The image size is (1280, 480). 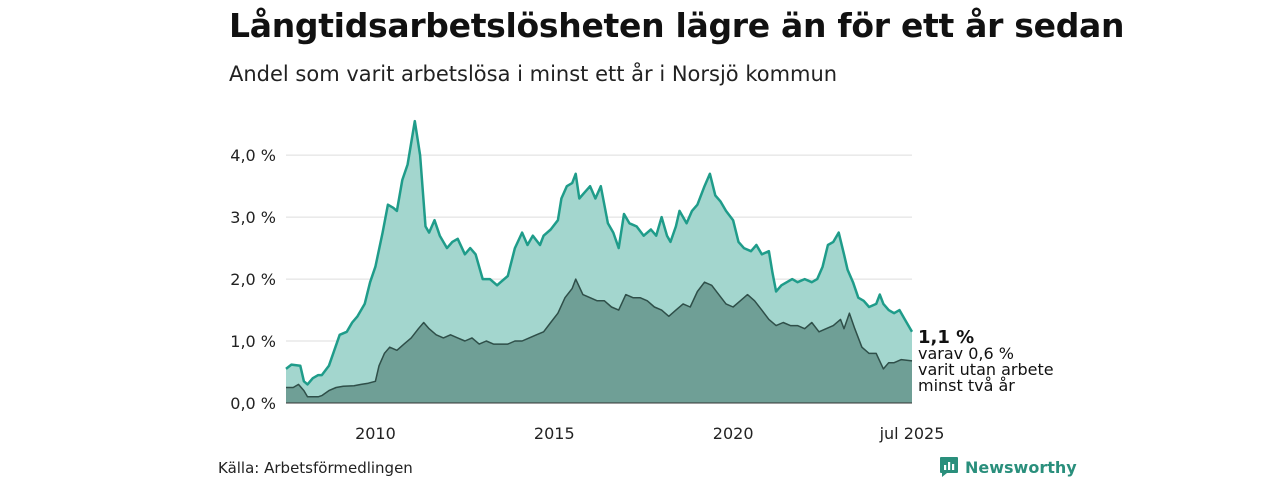 I want to click on brand-name: Newsworthy, so click(x=1021, y=467).